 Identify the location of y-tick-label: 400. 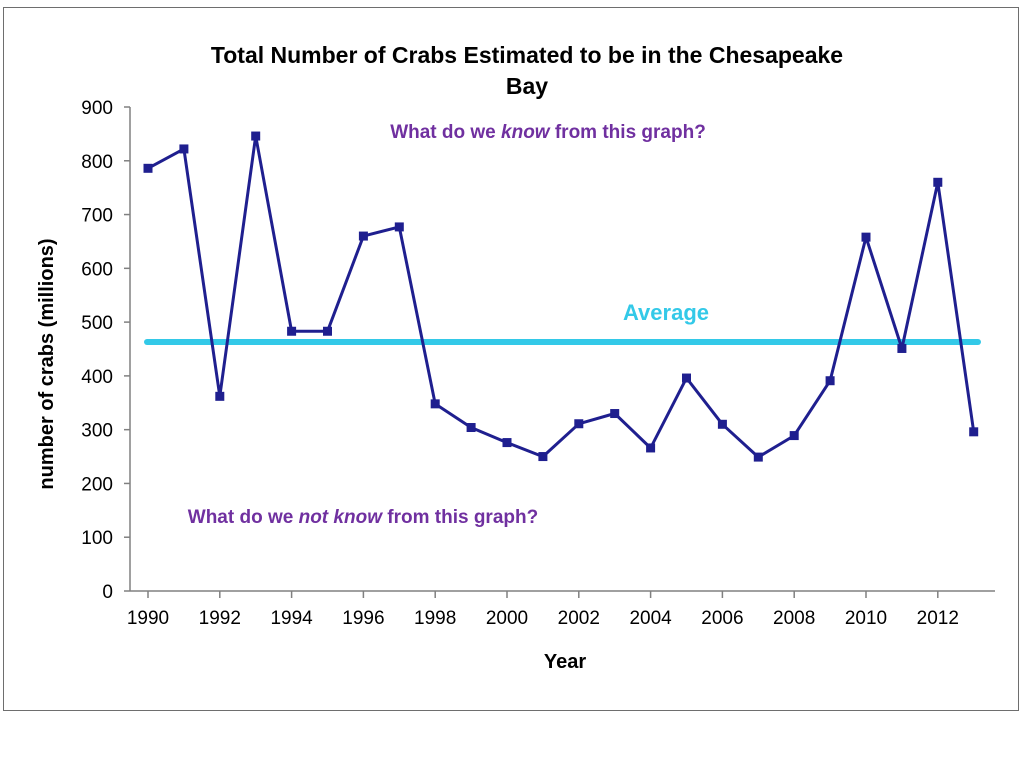
(97, 377).